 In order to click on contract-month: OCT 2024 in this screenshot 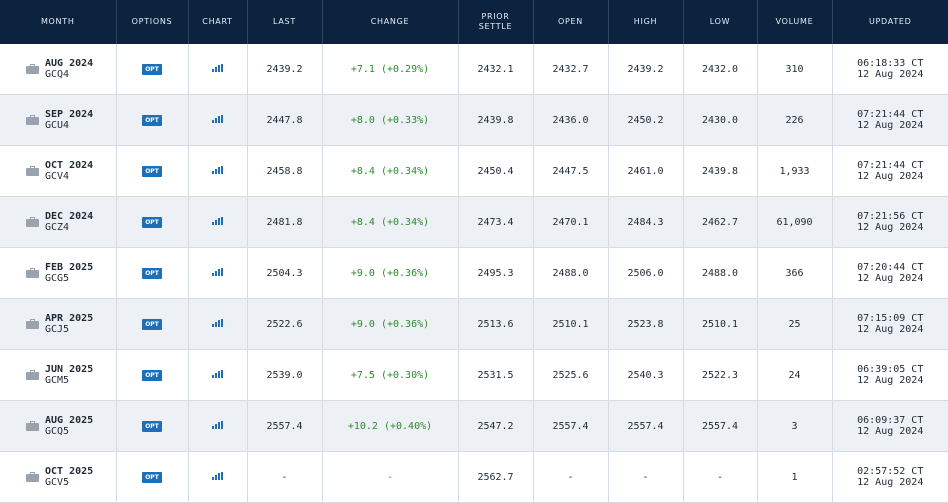, I will do `click(69, 165)`.